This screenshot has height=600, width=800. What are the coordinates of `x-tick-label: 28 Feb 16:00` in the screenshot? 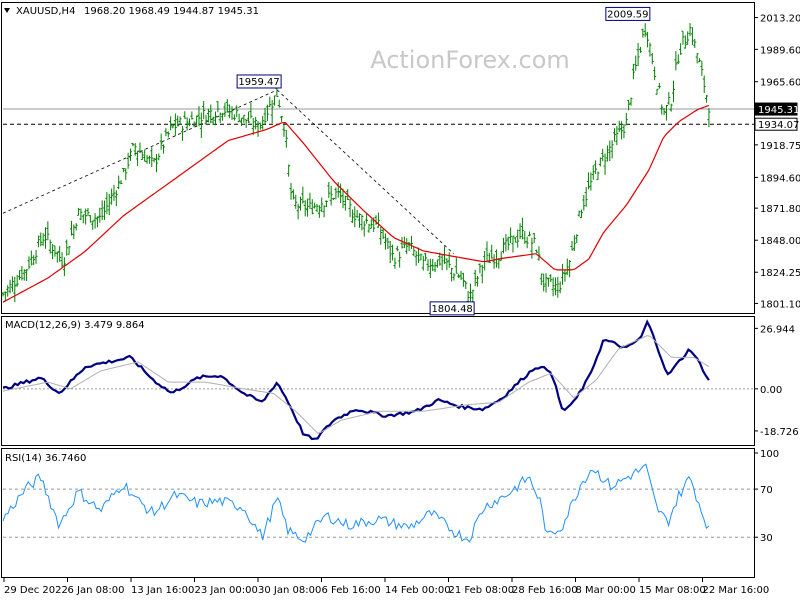 It's located at (545, 590).